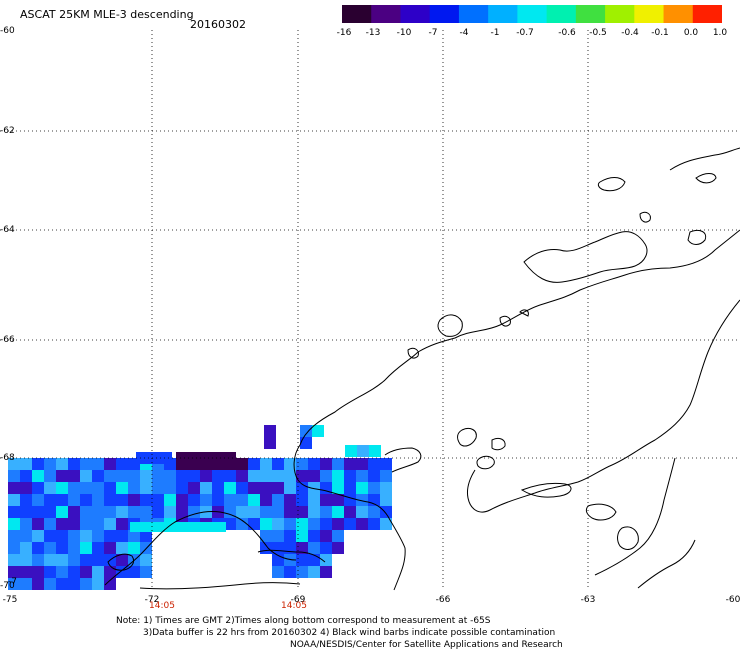  I want to click on y-tick-label: -60, so click(7, 31).